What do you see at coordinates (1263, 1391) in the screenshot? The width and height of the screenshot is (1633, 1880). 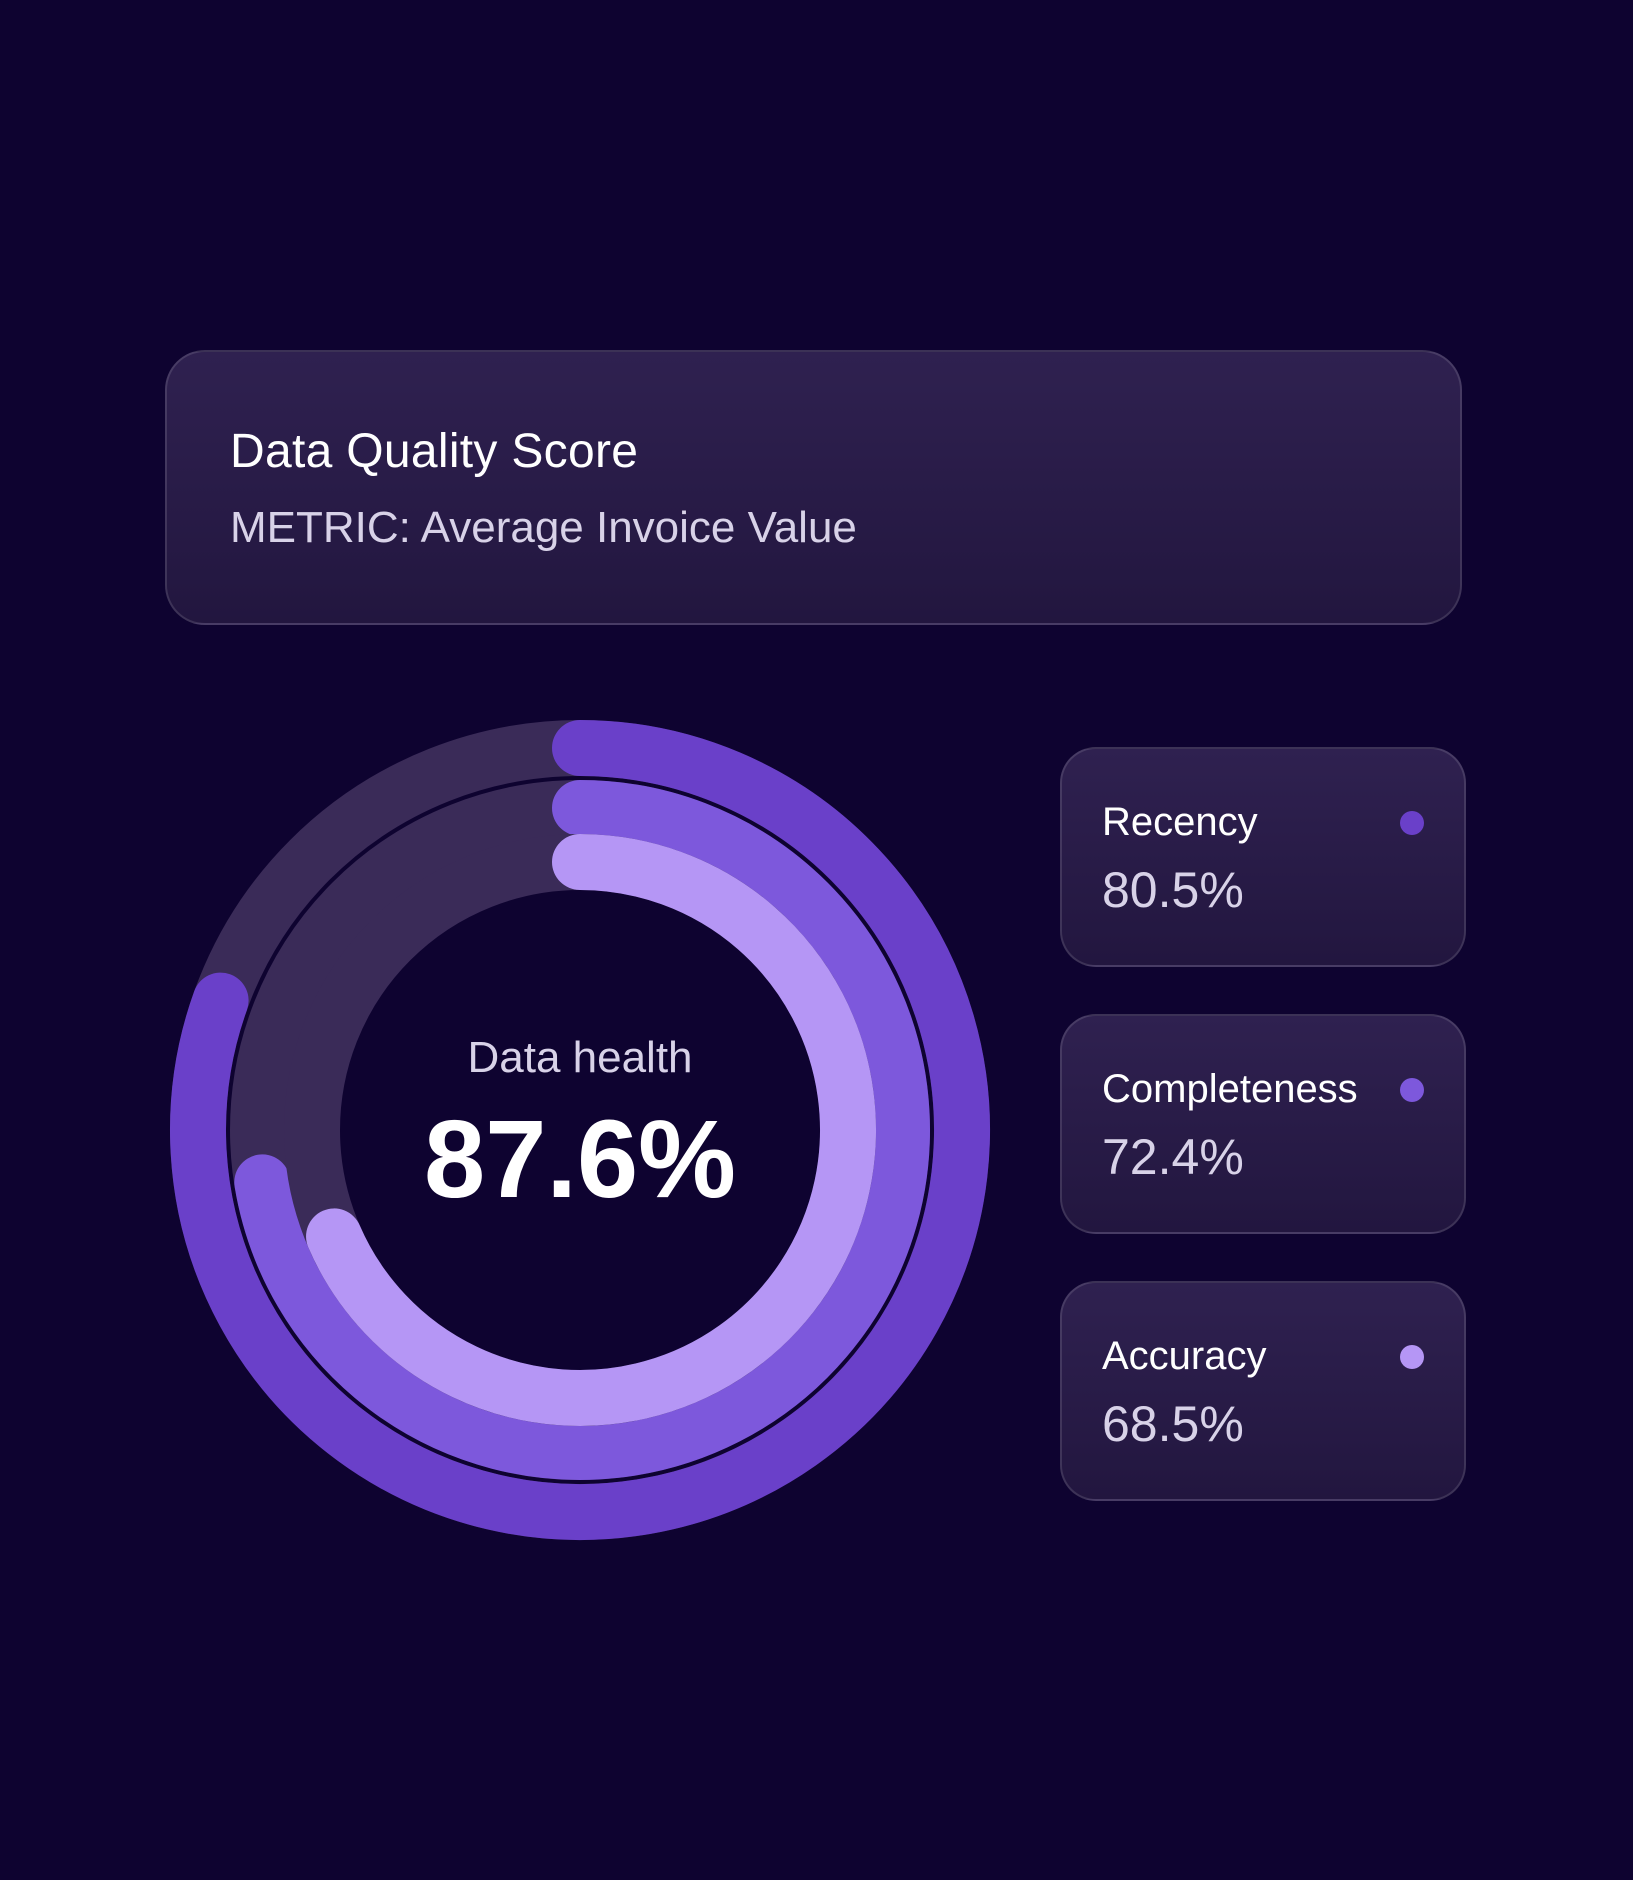 I see `metric-card-accuracy: Accuracy 68.5%` at bounding box center [1263, 1391].